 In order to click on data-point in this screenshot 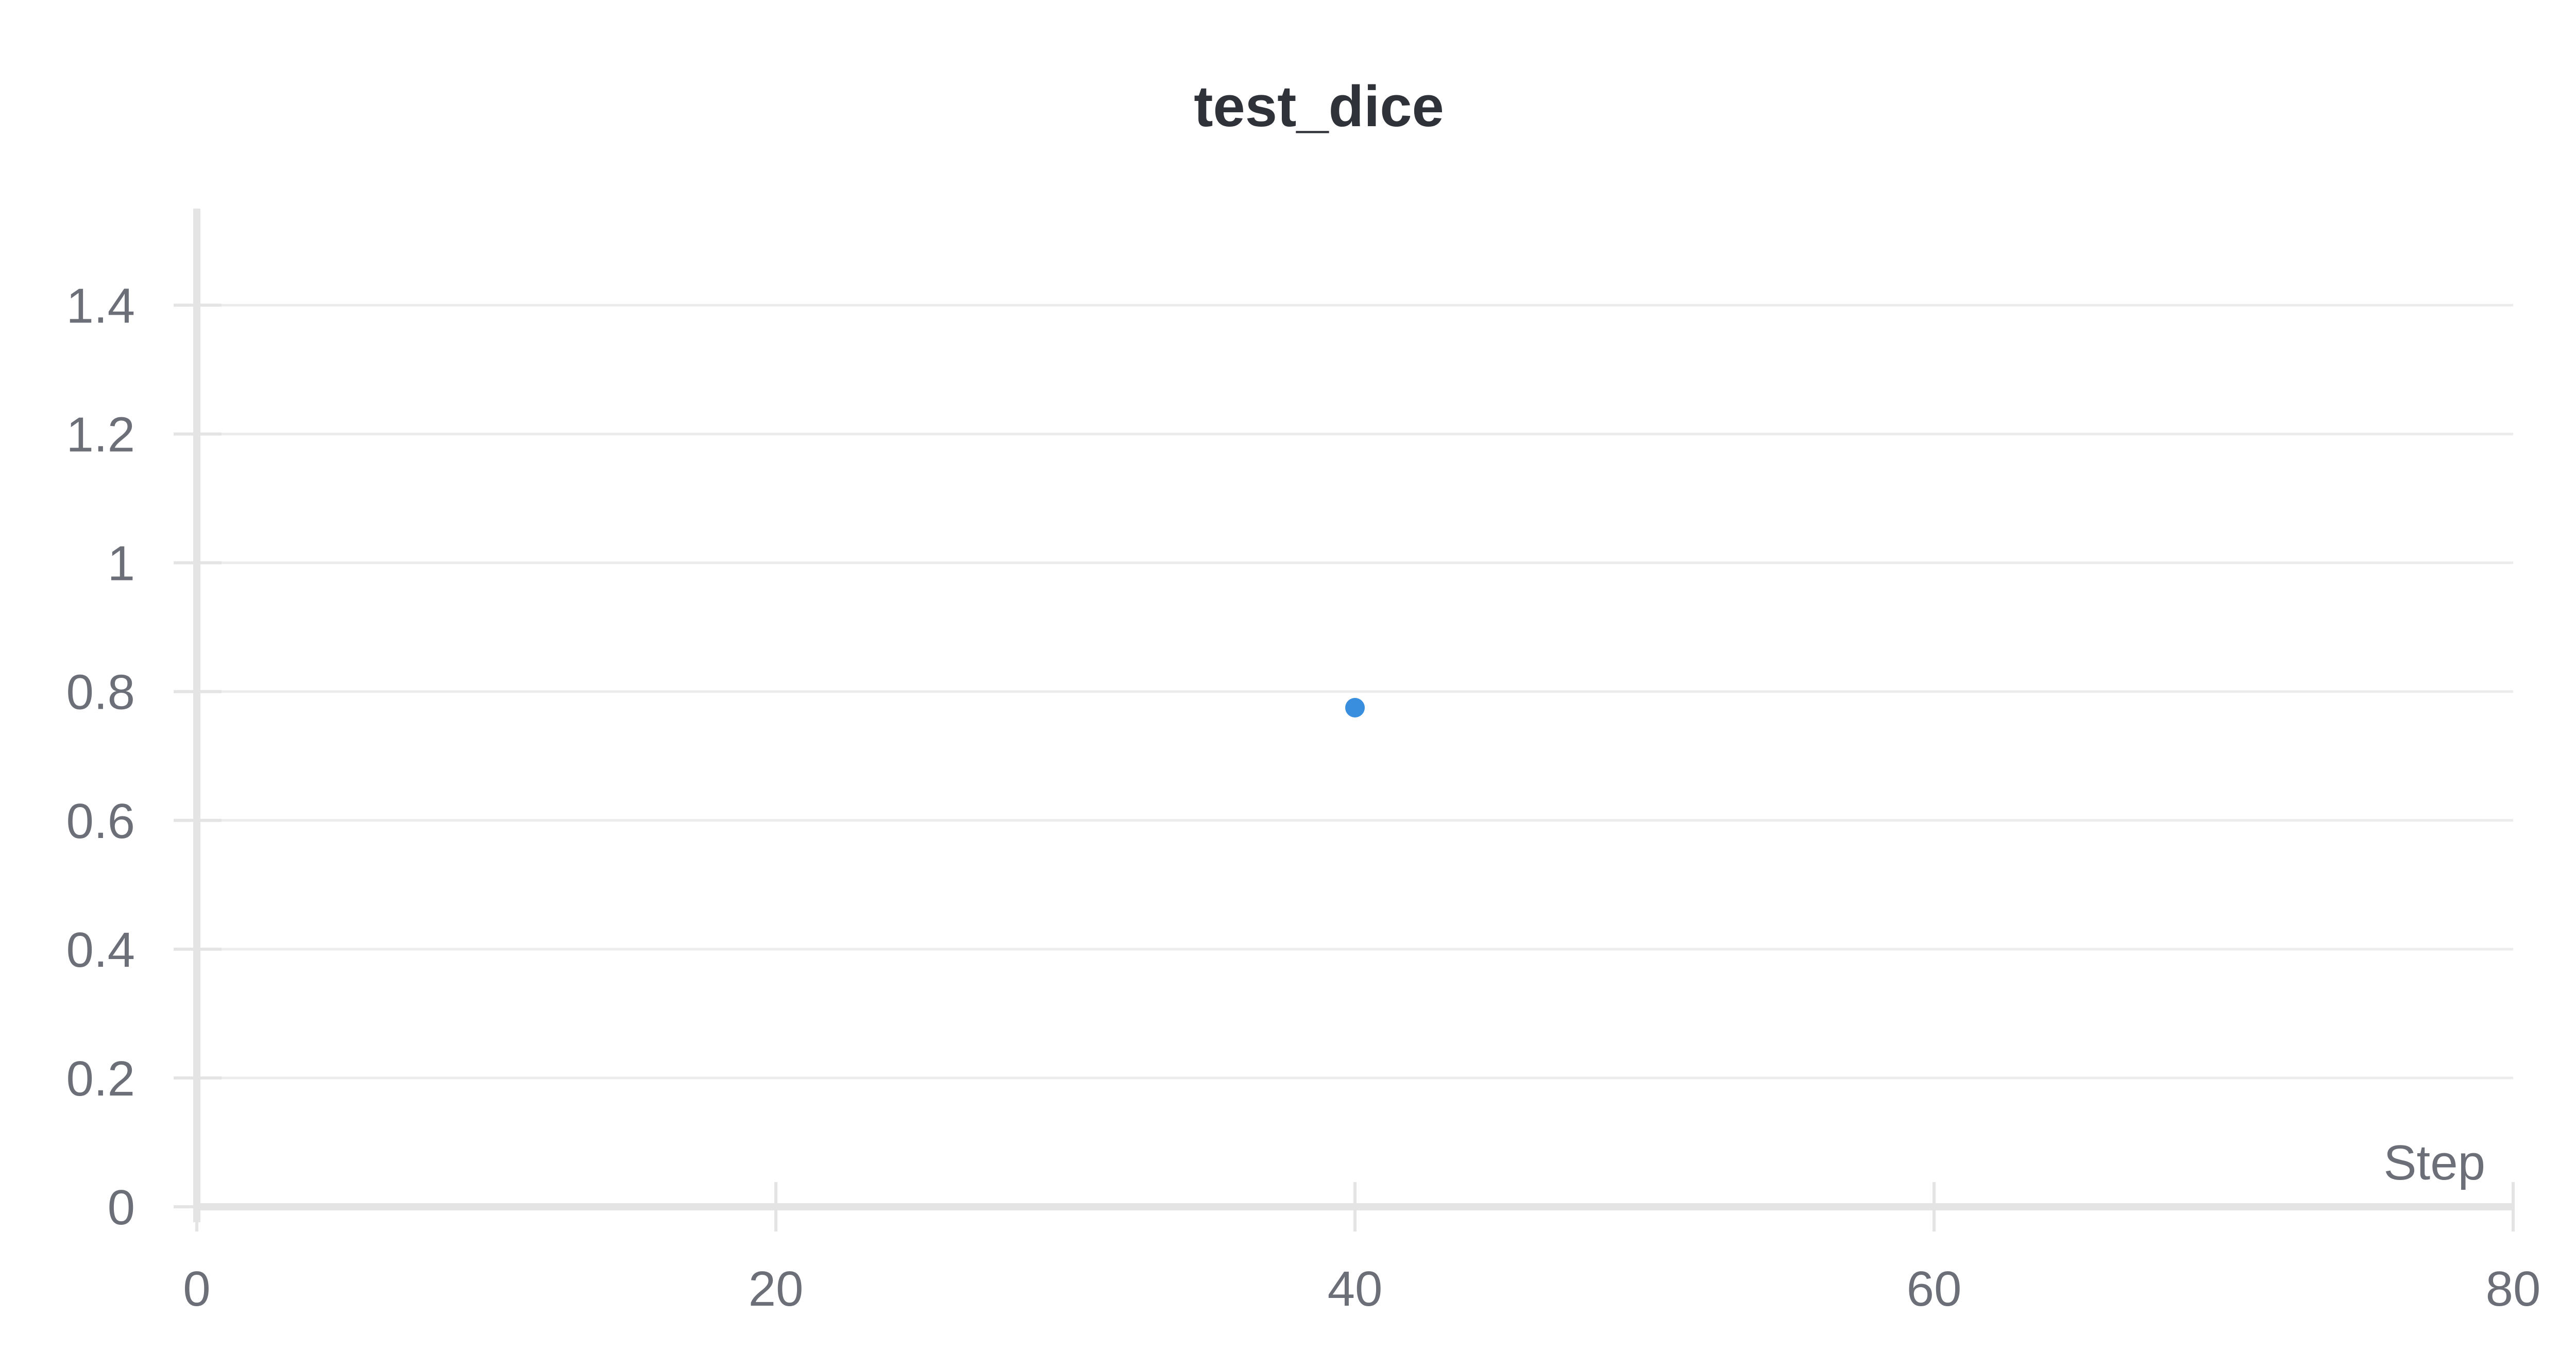, I will do `click(1355, 707)`.